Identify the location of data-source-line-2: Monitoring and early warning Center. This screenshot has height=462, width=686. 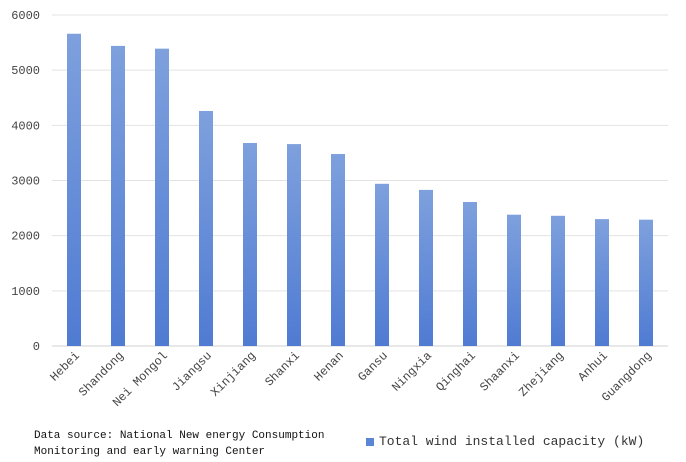
(150, 452).